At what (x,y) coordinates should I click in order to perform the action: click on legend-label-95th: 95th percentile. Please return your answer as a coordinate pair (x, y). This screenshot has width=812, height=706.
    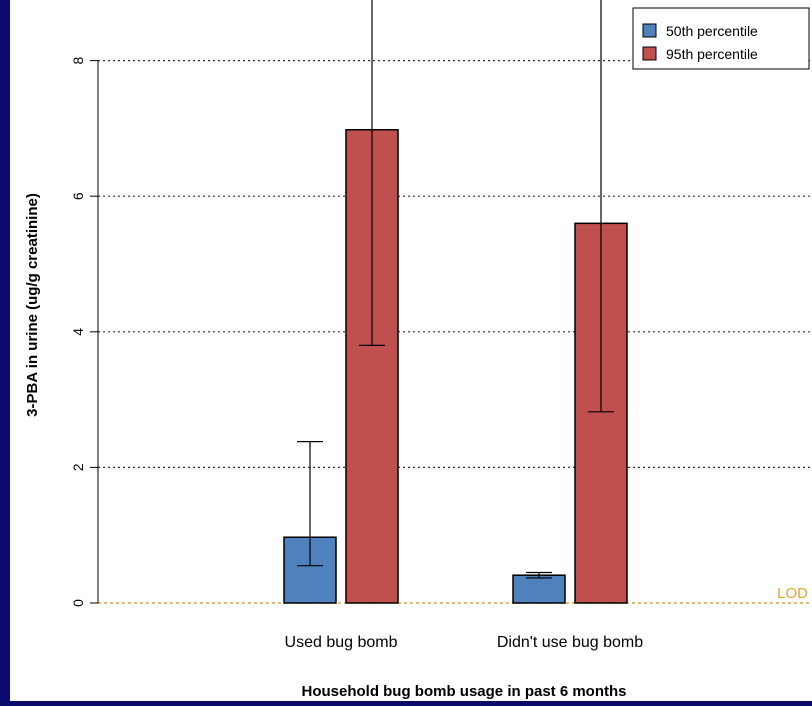
    Looking at the image, I should click on (712, 54).